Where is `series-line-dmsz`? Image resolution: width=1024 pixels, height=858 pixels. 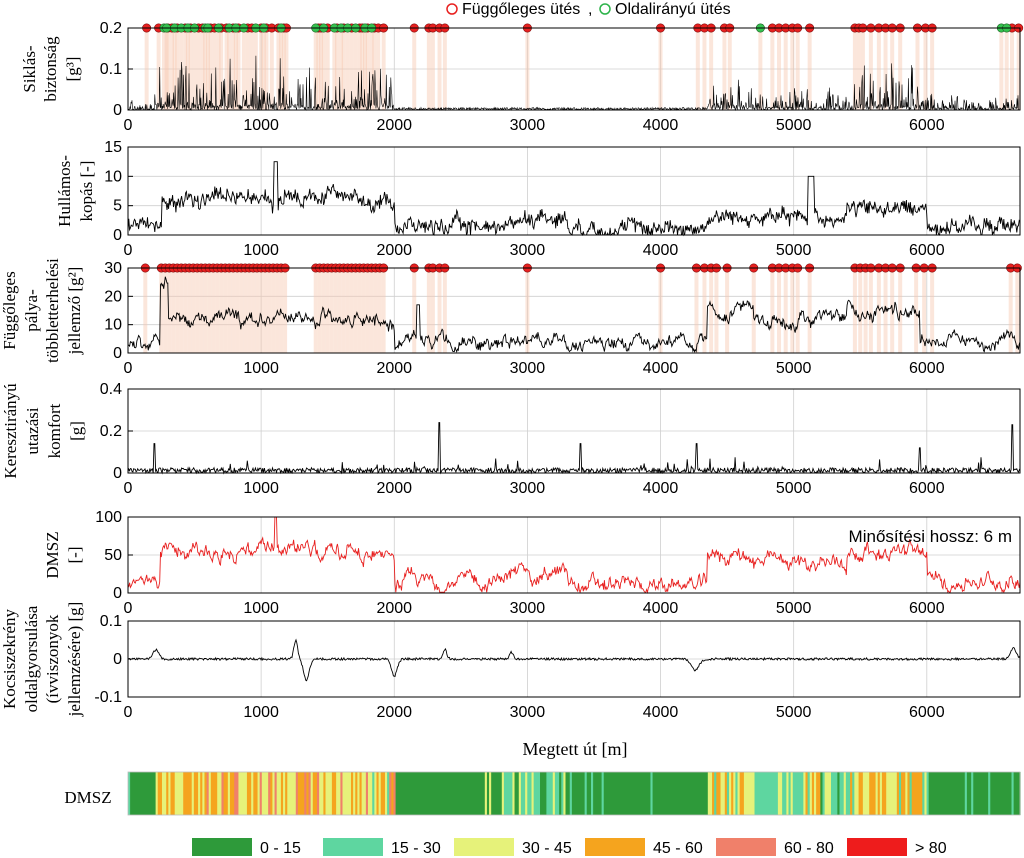 series-line-dmsz is located at coordinates (574, 555).